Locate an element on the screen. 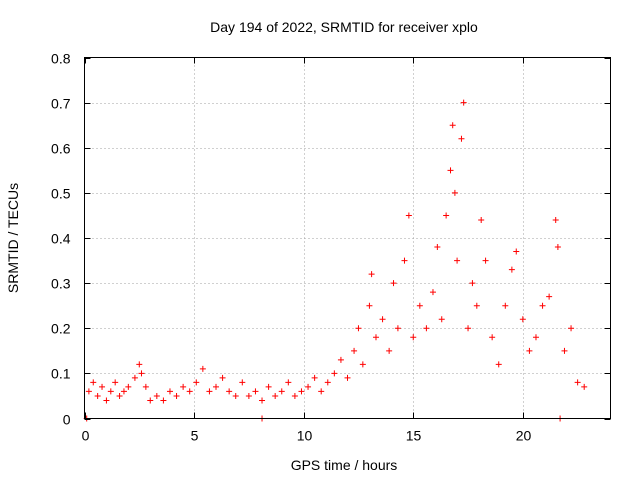 The height and width of the screenshot is (480, 640). y-tick-labels: 0 0.1 0.2 0.3 0.4 0.5 0.6 0.7 0.8 is located at coordinates (61, 239).